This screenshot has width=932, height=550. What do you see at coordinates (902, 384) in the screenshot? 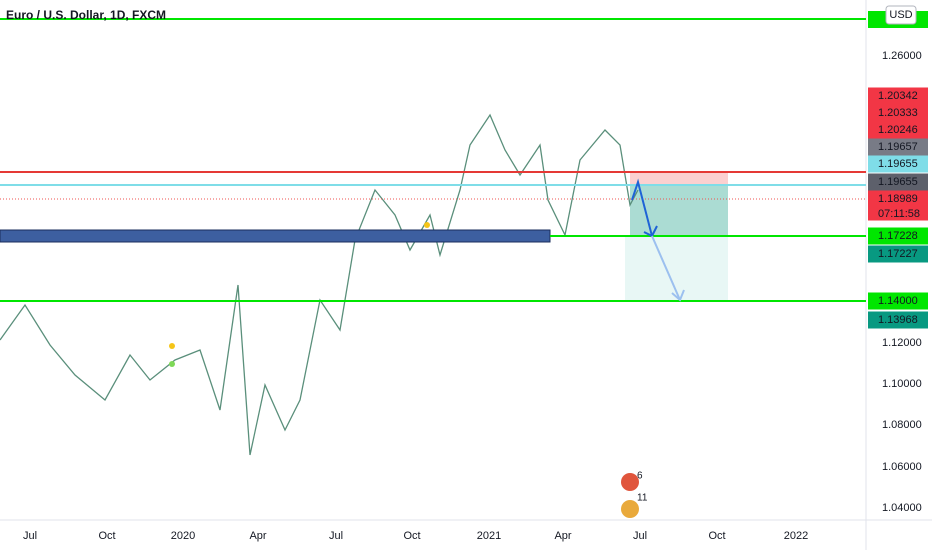
I see `price-tick-label: 1.10000` at bounding box center [902, 384].